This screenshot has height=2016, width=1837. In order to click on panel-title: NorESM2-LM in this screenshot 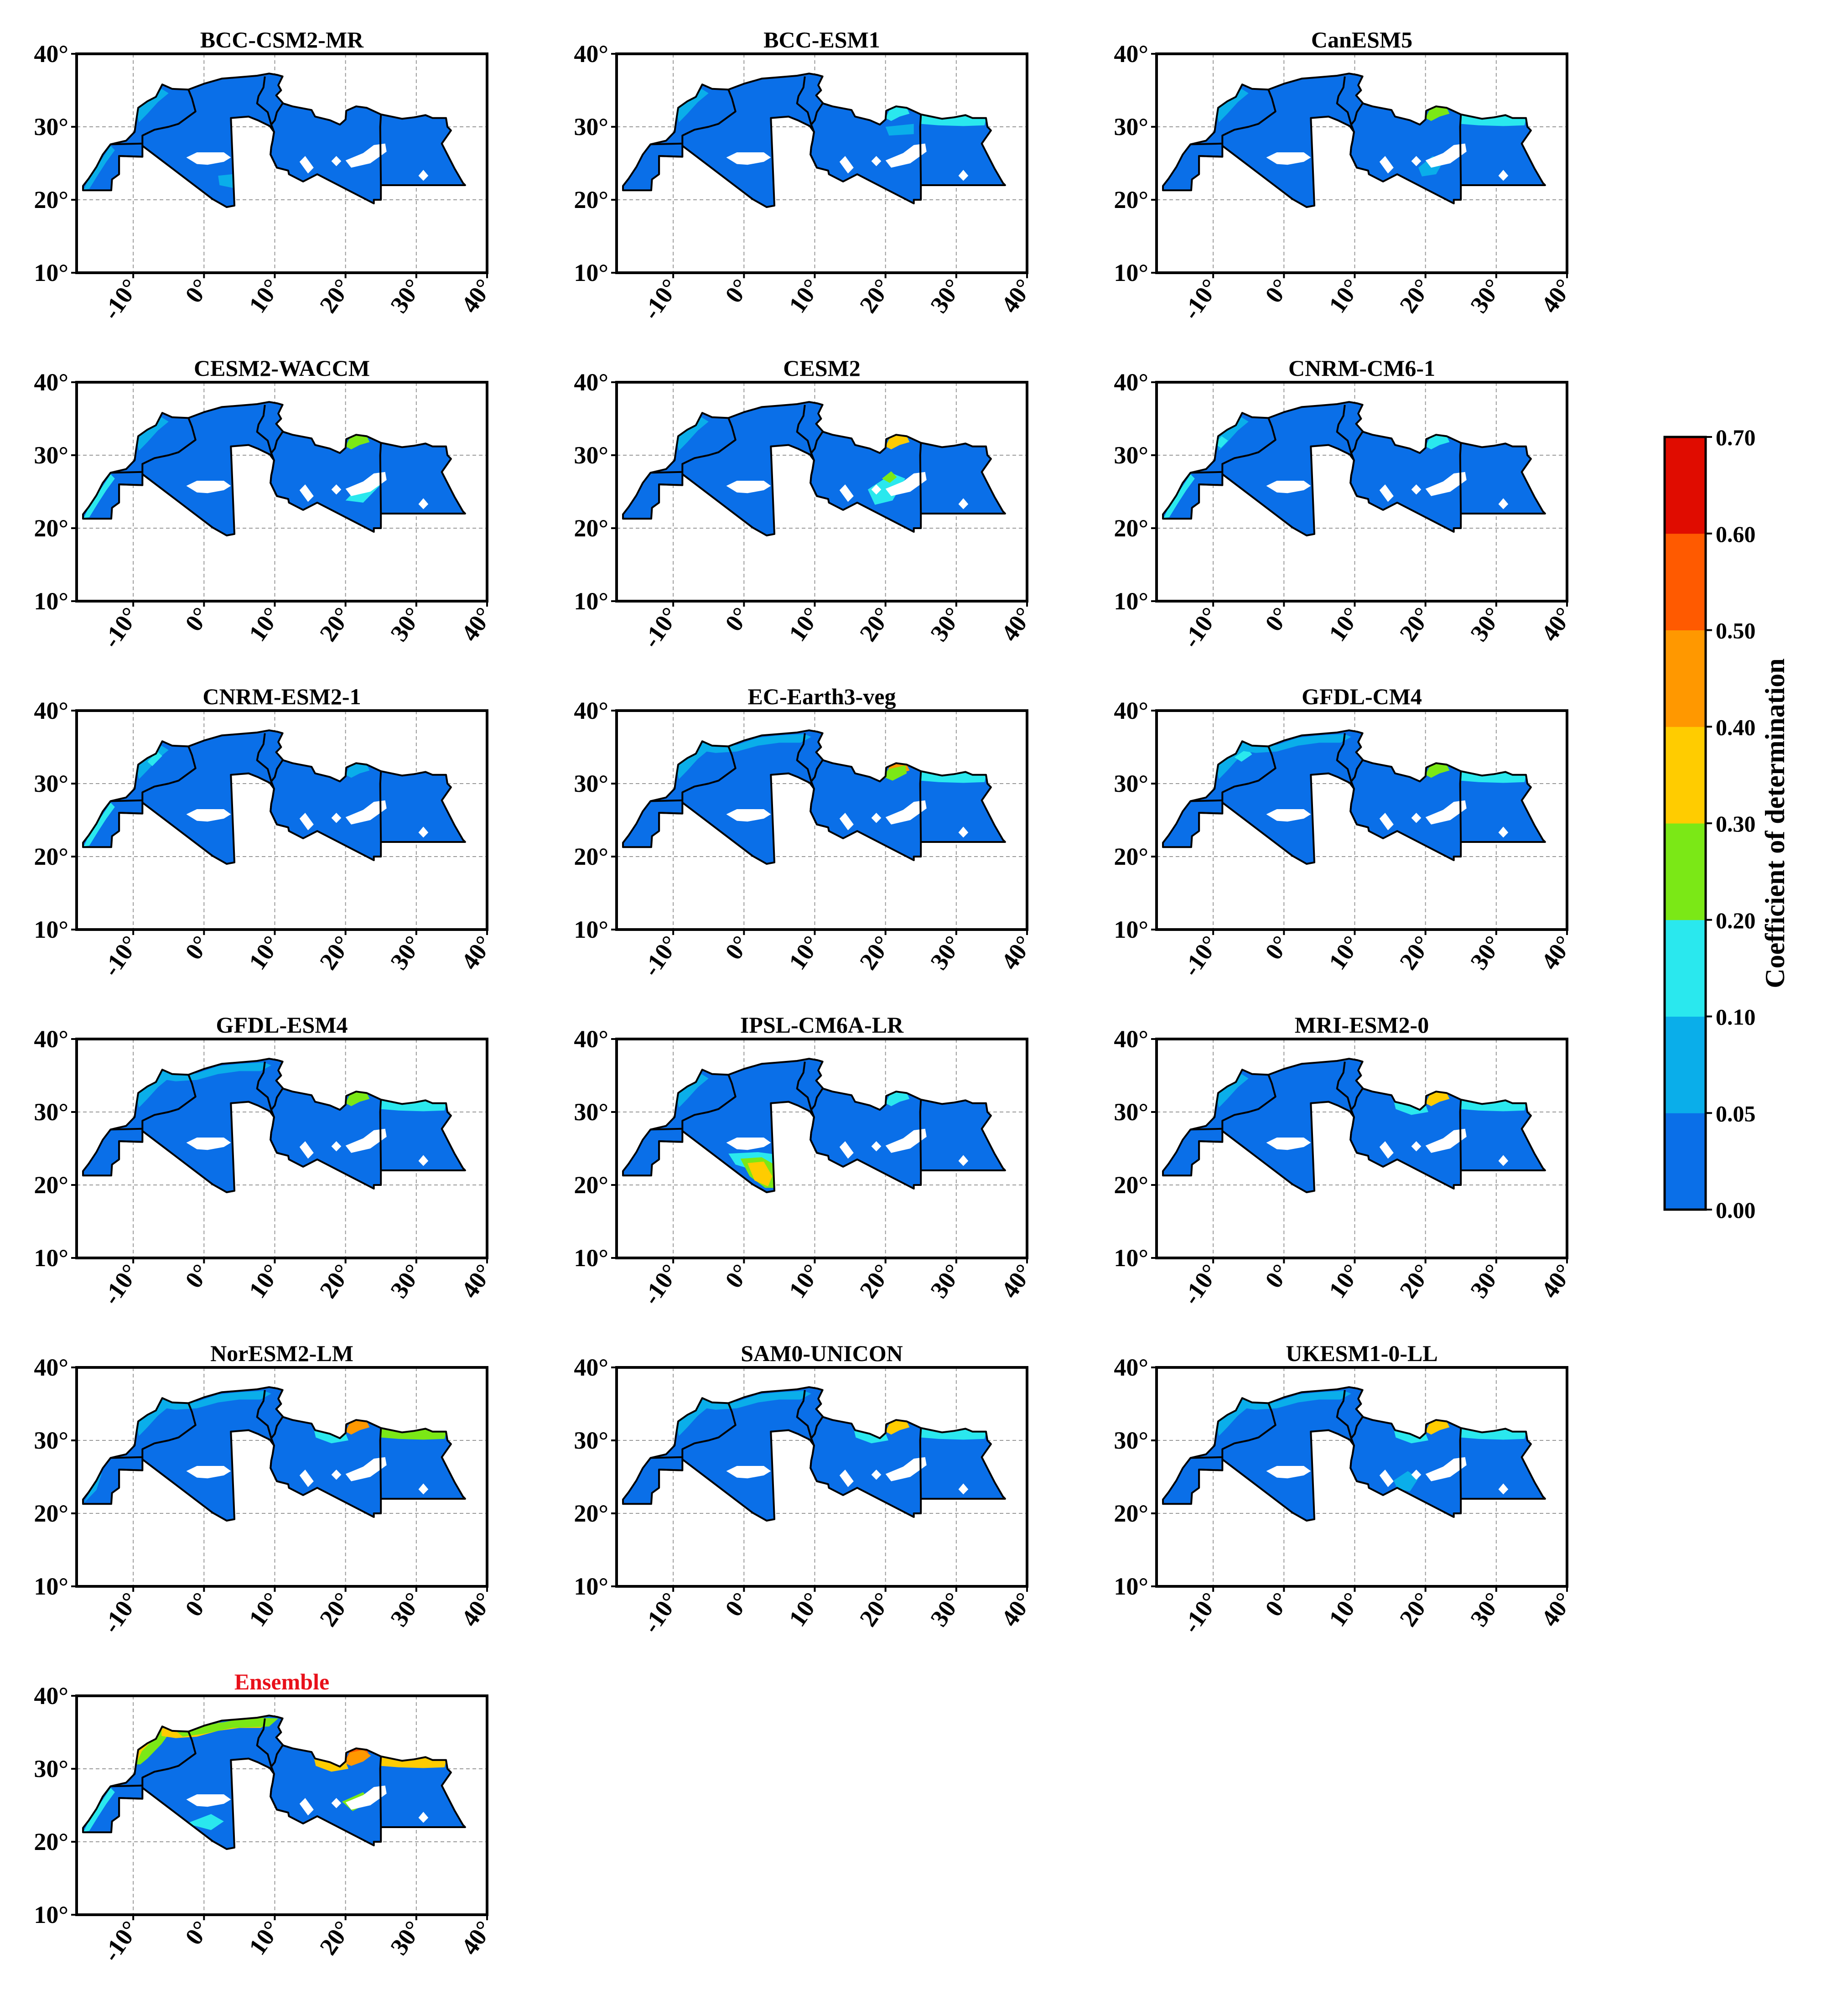, I will do `click(281, 1353)`.